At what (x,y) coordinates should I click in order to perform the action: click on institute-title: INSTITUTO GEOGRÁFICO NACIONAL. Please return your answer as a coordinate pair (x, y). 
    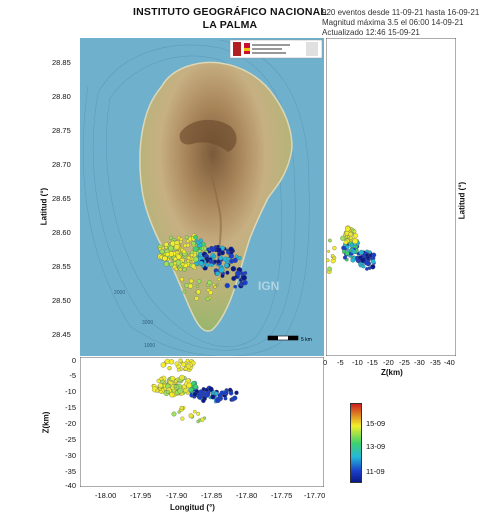
    Looking at the image, I should click on (230, 12).